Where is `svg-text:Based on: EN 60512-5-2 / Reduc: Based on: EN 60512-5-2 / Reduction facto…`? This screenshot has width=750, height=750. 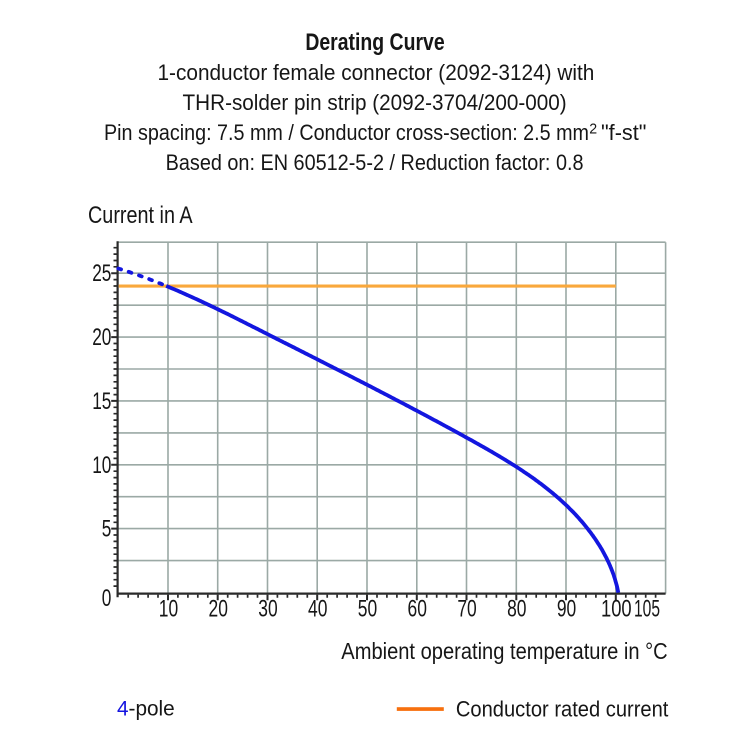 svg-text:Based on: EN 60512-5-2 / Reduc: Based on: EN 60512-5-2 / Reduction facto… is located at coordinates (375, 162).